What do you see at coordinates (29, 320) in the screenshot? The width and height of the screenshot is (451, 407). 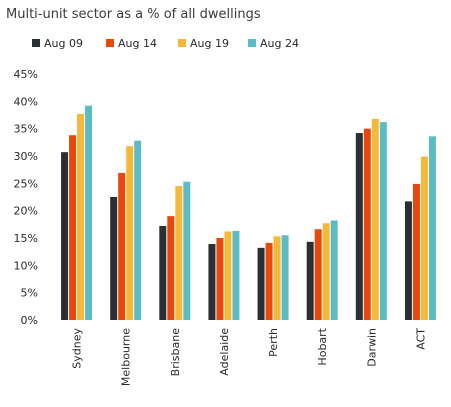 I see `y-tick-label: 0%` at bounding box center [29, 320].